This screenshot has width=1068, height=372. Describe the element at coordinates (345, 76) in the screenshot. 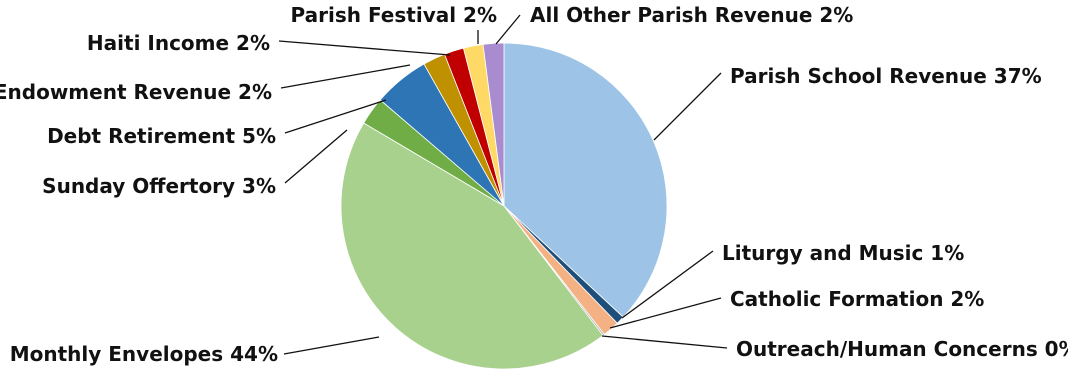

I see `leader-line-endowment-revenue` at that location.